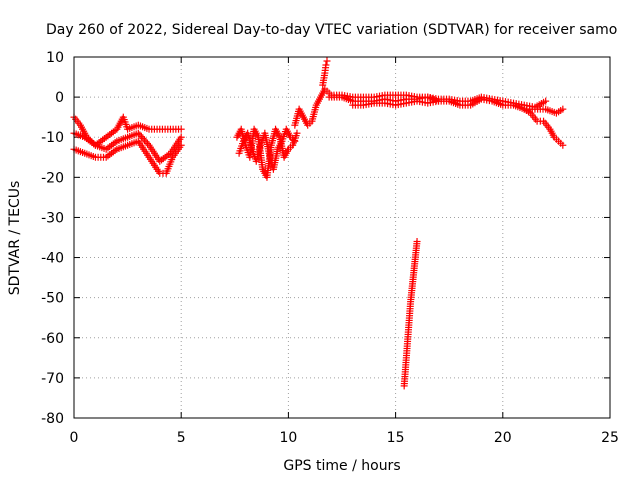 This screenshot has height=480, width=640. Describe the element at coordinates (344, 438) in the screenshot. I see `x-tick-labels: 0 5 10 15 20 25` at that location.